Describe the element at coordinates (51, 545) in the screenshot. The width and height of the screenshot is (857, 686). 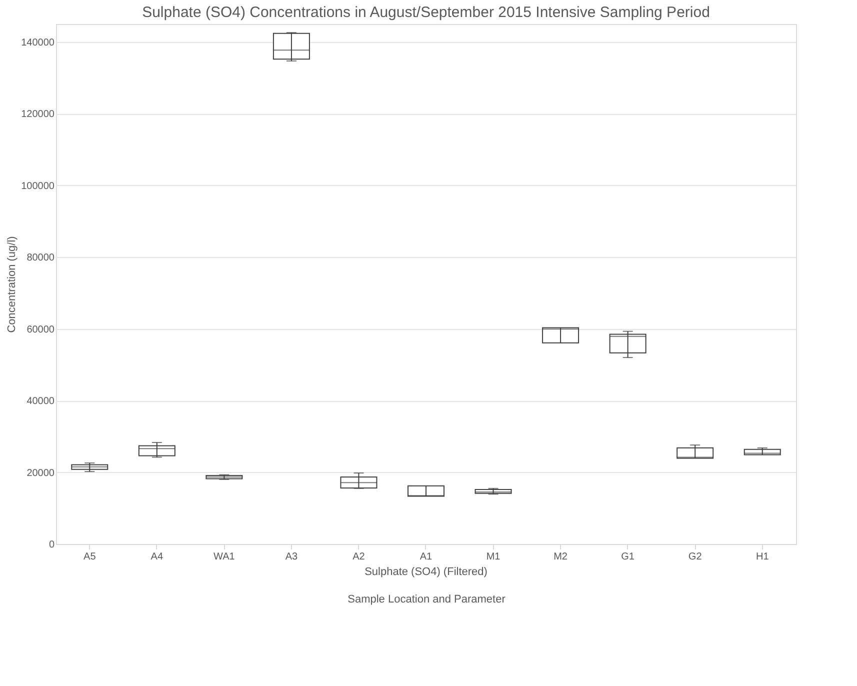
I see `y-tick-label: 0` at that location.